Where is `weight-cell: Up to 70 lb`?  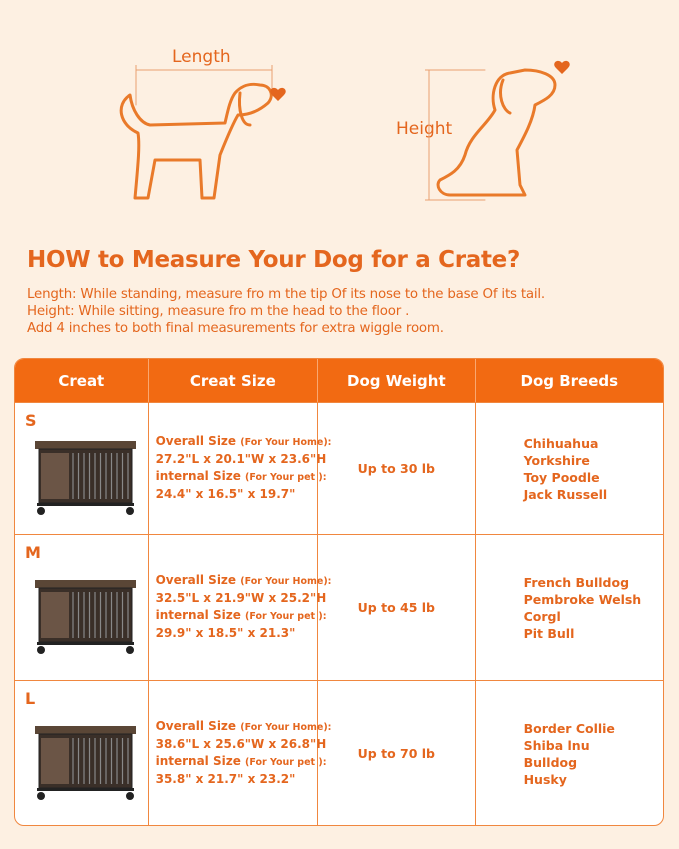
weight-cell: Up to 70 lb is located at coordinates (397, 753).